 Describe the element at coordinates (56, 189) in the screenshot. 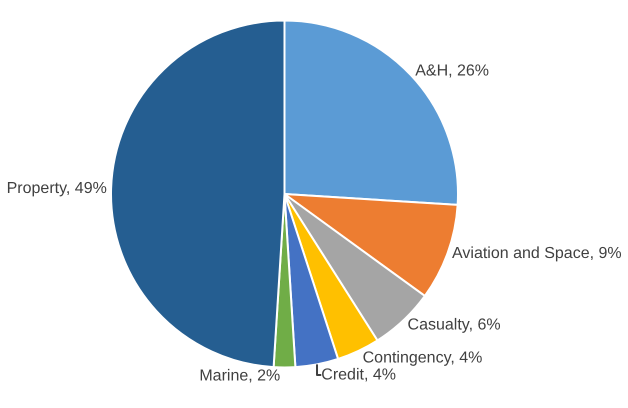

I see `slice-label: Property, 49%` at that location.